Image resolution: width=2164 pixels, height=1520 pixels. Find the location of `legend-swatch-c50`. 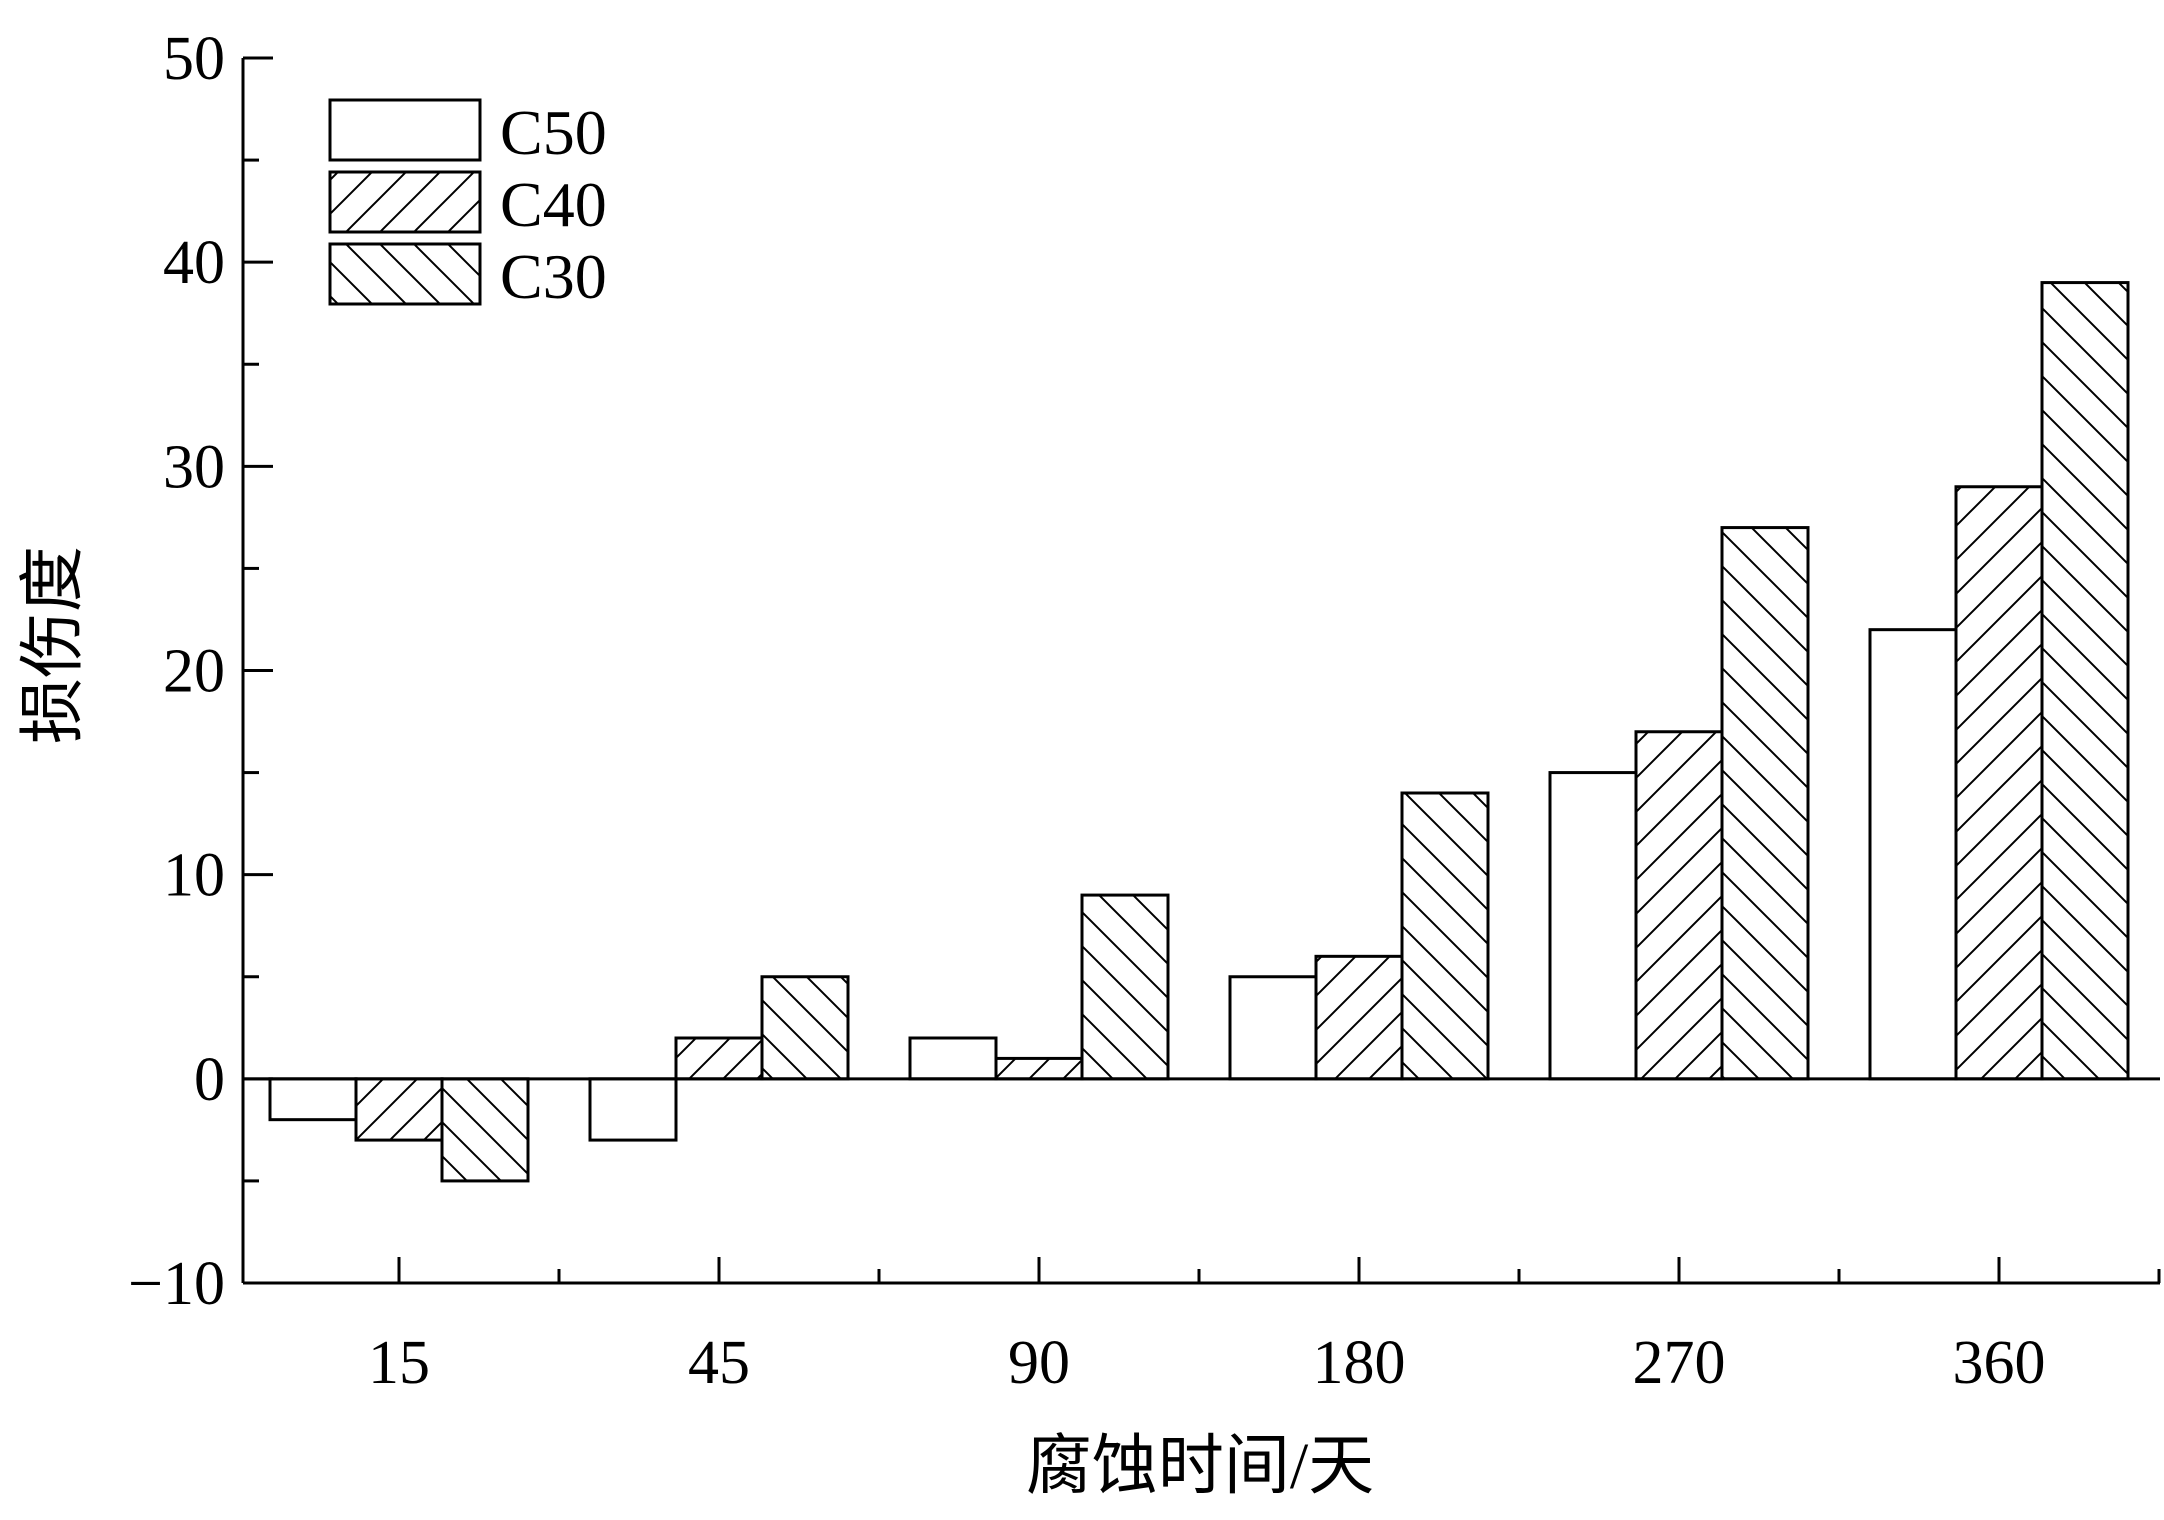

legend-swatch-c50 is located at coordinates (405, 130).